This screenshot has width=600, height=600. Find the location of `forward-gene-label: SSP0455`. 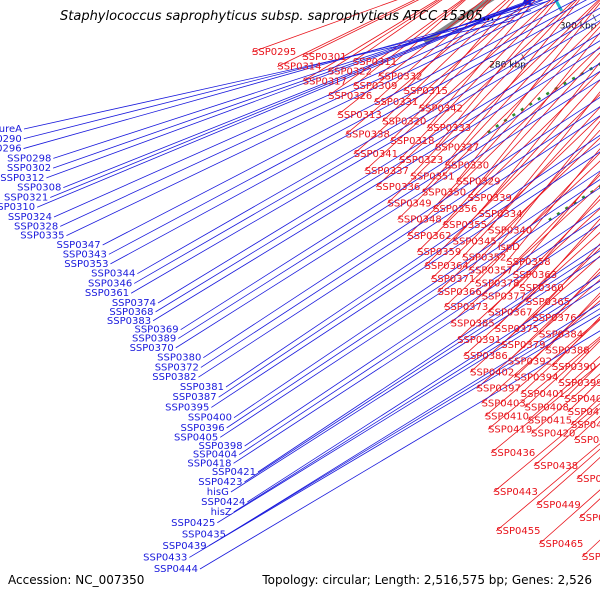

forward-gene-label: SSP0455 is located at coordinates (518, 531).